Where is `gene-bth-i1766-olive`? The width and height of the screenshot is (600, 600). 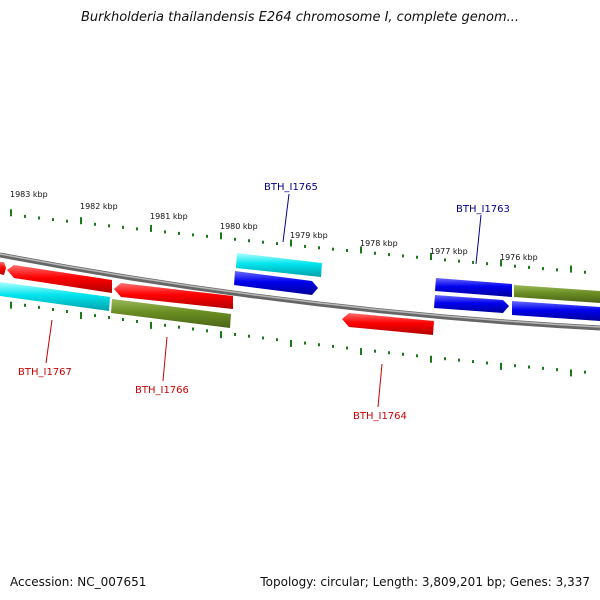 gene-bth-i1766-olive is located at coordinates (171, 313).